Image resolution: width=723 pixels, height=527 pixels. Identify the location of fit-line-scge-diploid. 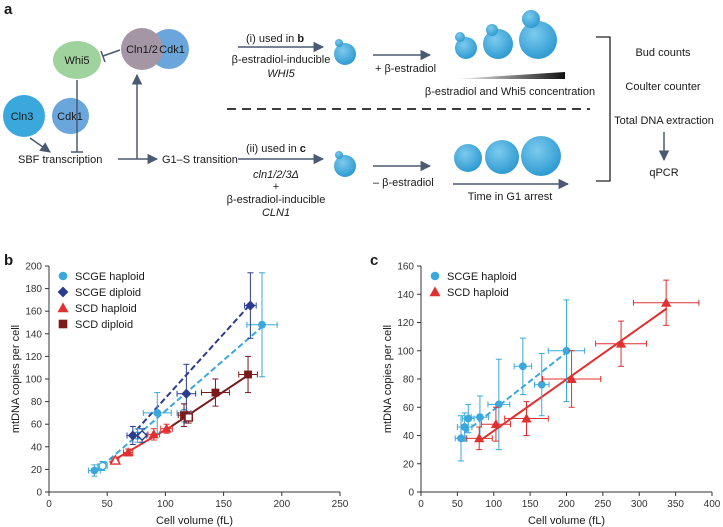
(189, 371).